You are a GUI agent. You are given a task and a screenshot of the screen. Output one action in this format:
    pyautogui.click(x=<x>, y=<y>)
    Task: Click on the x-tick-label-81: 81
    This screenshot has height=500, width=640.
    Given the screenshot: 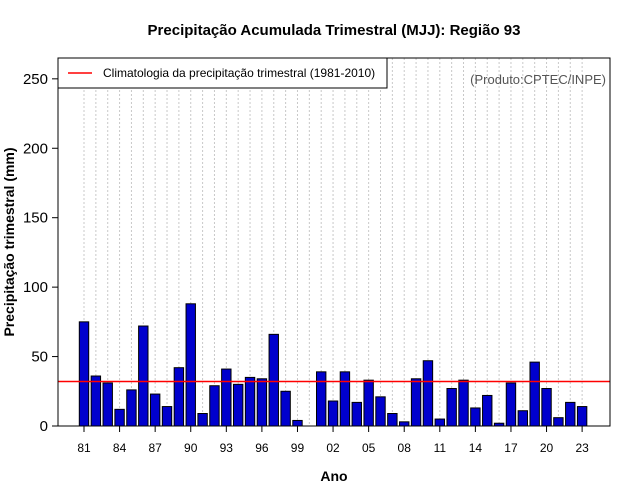 What is the action you would take?
    pyautogui.click(x=84, y=448)
    